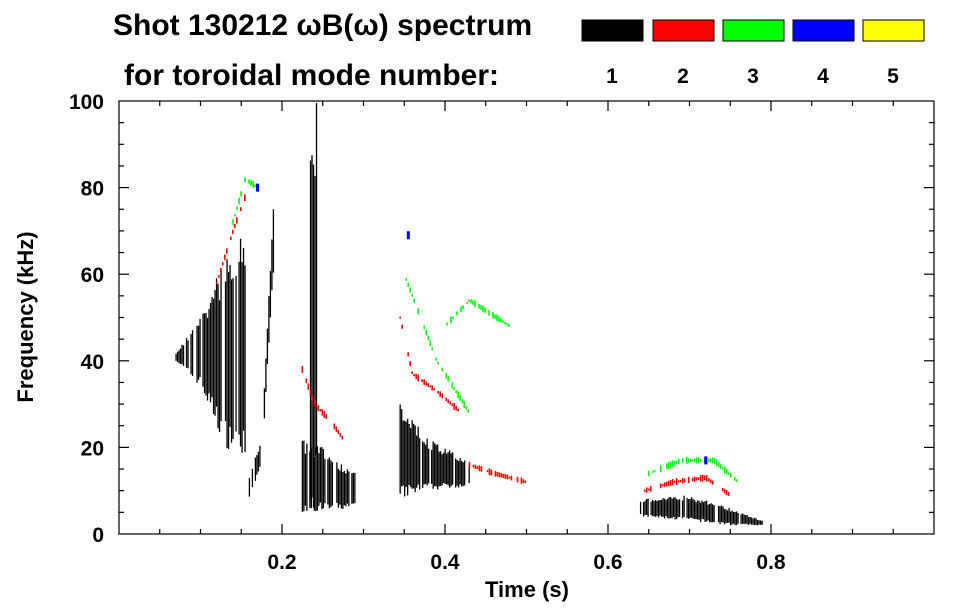 Image resolution: width=963 pixels, height=615 pixels. I want to click on x-tick-label: 0.6, so click(607, 562).